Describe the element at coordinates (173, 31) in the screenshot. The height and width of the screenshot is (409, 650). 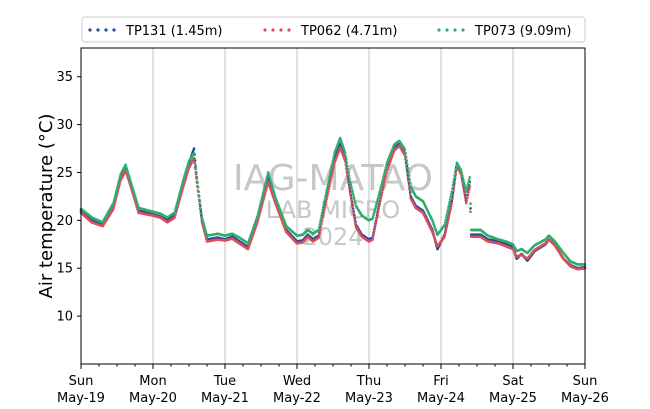
I see `legend-label-0: TP131 (1.45m)` at that location.